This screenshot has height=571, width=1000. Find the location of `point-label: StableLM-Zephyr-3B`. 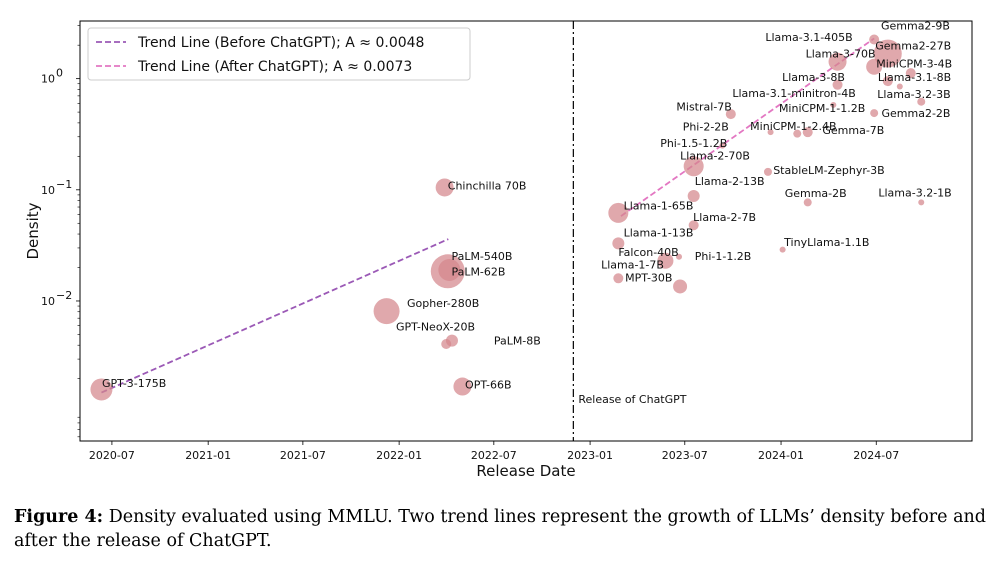

point-label: StableLM-Zephyr-3B is located at coordinates (829, 170).